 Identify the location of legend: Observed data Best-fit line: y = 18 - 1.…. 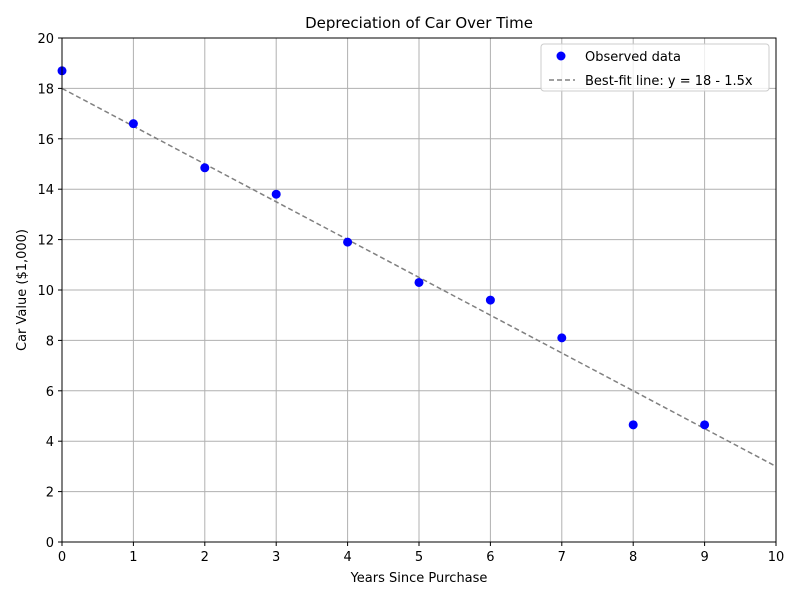
(655, 67).